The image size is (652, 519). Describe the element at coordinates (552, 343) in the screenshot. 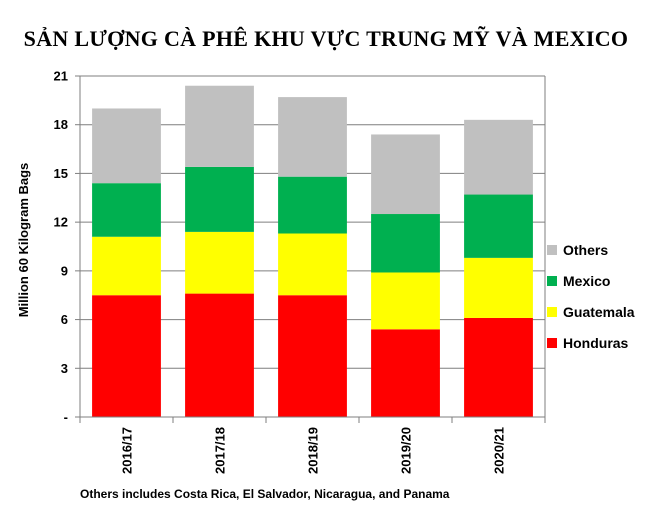

I see `legend-swatch-honduras` at that location.